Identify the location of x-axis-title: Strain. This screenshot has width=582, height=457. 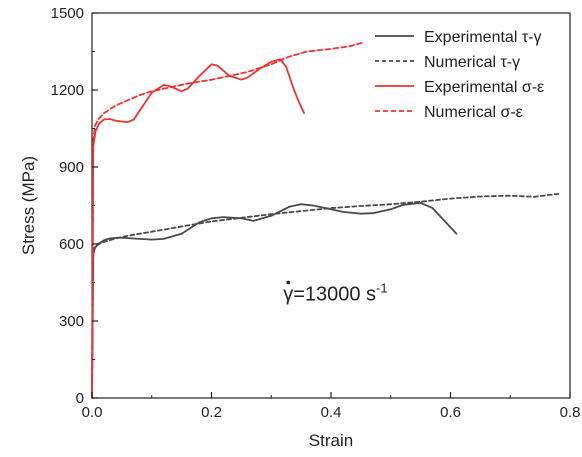
(331, 440).